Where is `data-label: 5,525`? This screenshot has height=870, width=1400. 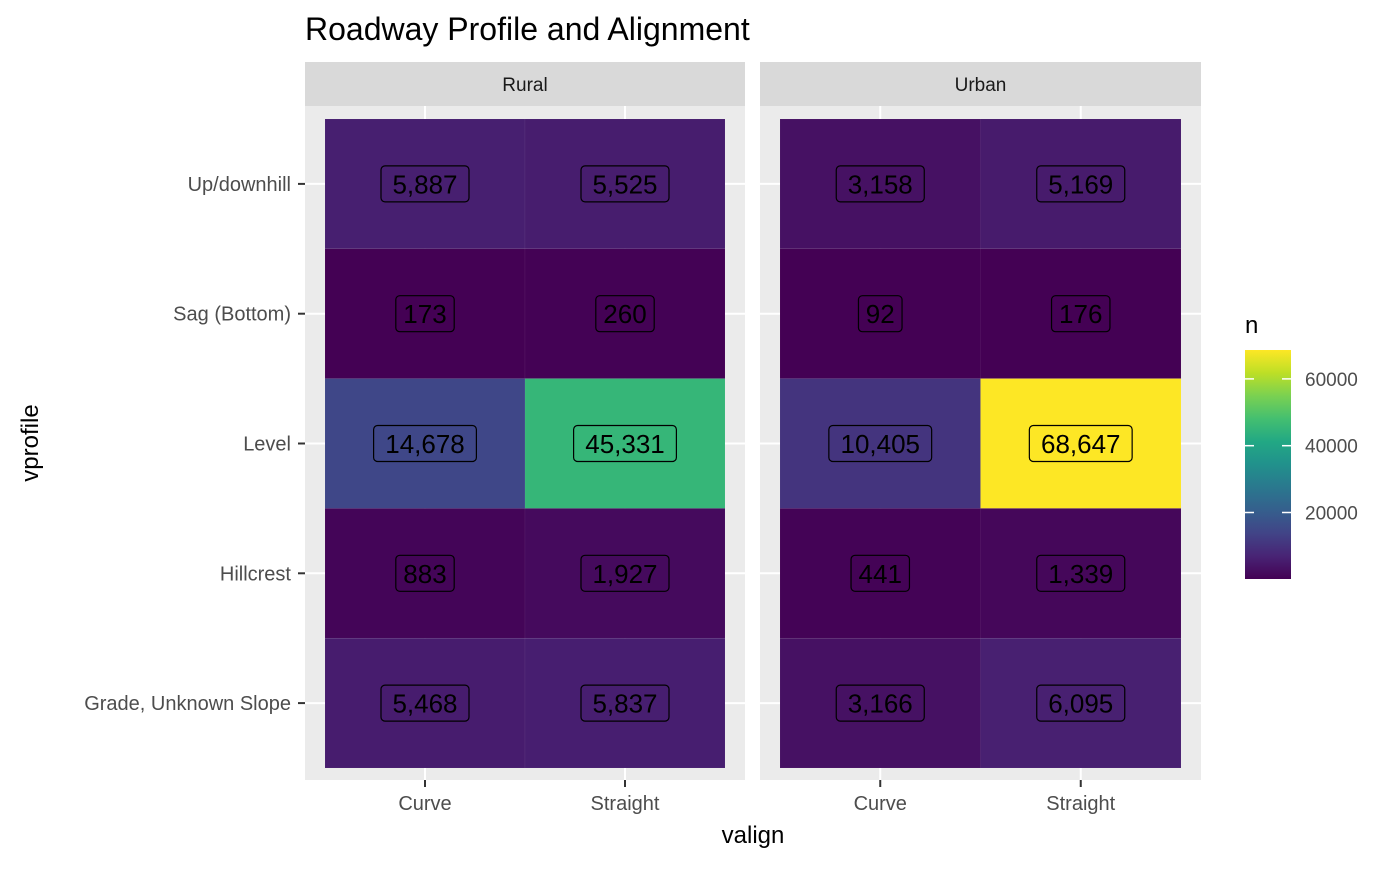 data-label: 5,525 is located at coordinates (624, 184).